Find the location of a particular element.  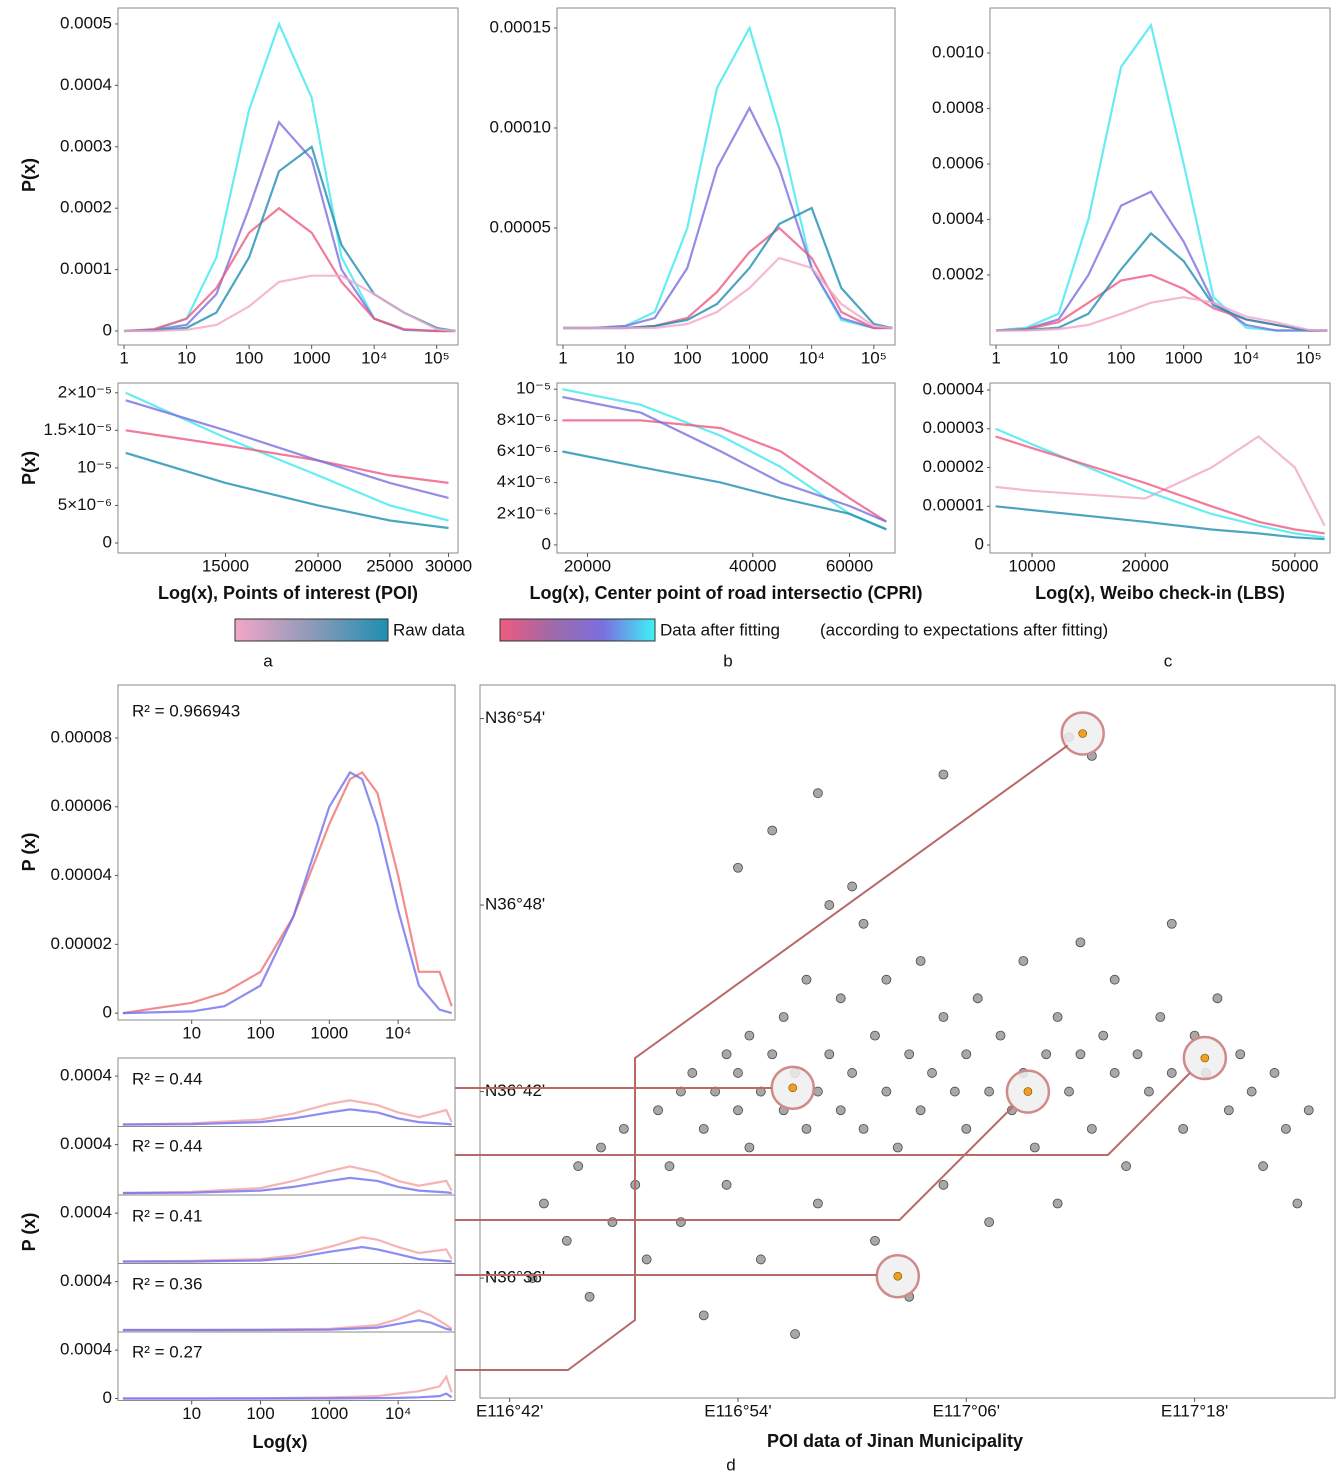

panel-letter: b is located at coordinates (727, 660).